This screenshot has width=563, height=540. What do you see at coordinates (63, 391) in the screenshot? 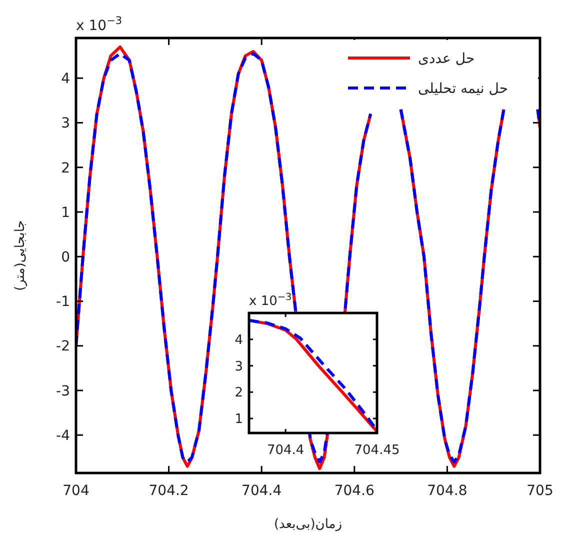
I see `y-tick-label: -3` at bounding box center [63, 391].